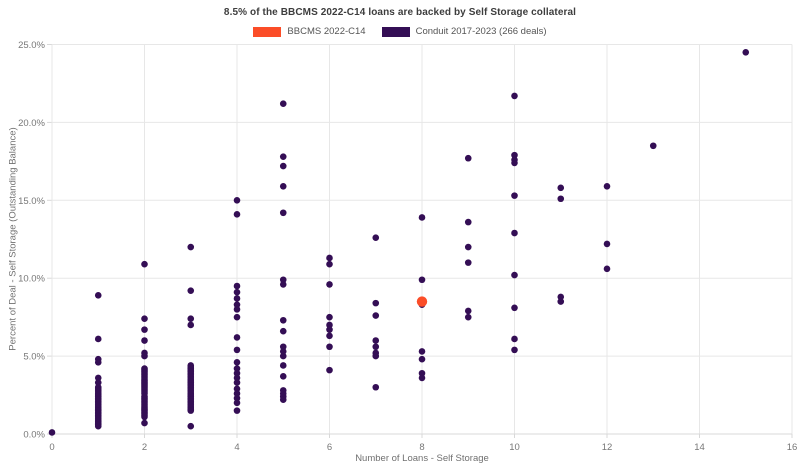  I want to click on legend-item: BBCMS 2022-C14, so click(309, 31).